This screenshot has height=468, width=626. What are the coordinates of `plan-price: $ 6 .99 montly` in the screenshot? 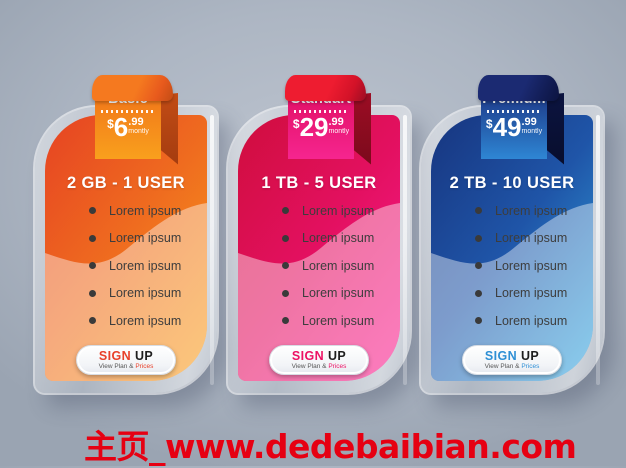 It's located at (128, 127).